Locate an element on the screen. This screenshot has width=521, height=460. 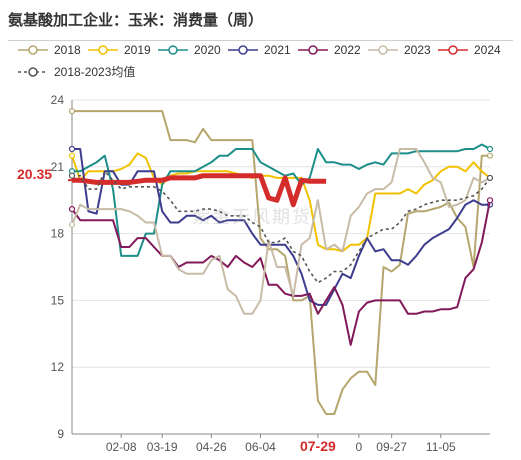
legend-label: 2024 is located at coordinates (487, 50).